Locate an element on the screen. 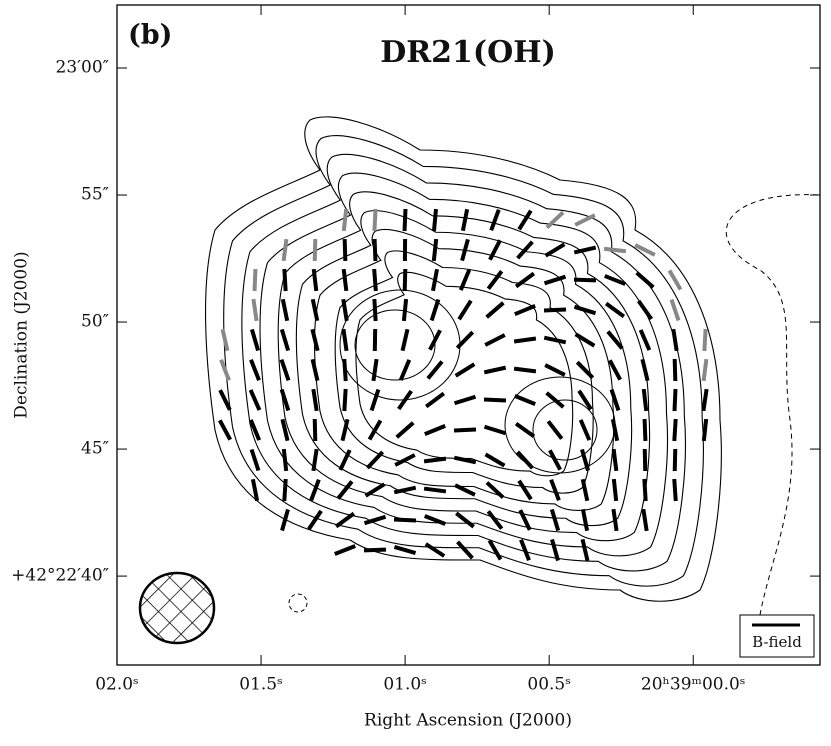  x-tick-label: 00.5ˢ is located at coordinates (549, 685).